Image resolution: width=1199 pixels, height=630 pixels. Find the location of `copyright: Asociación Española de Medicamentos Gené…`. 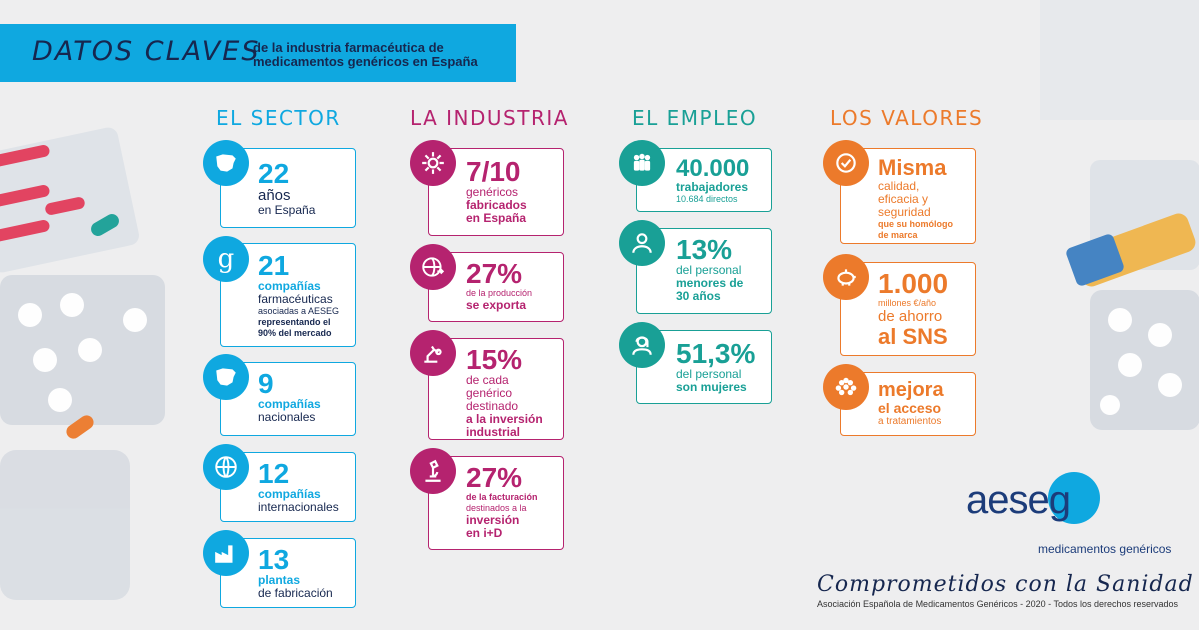

copyright: Asociación Española de Medicamentos Gené… is located at coordinates (998, 604).